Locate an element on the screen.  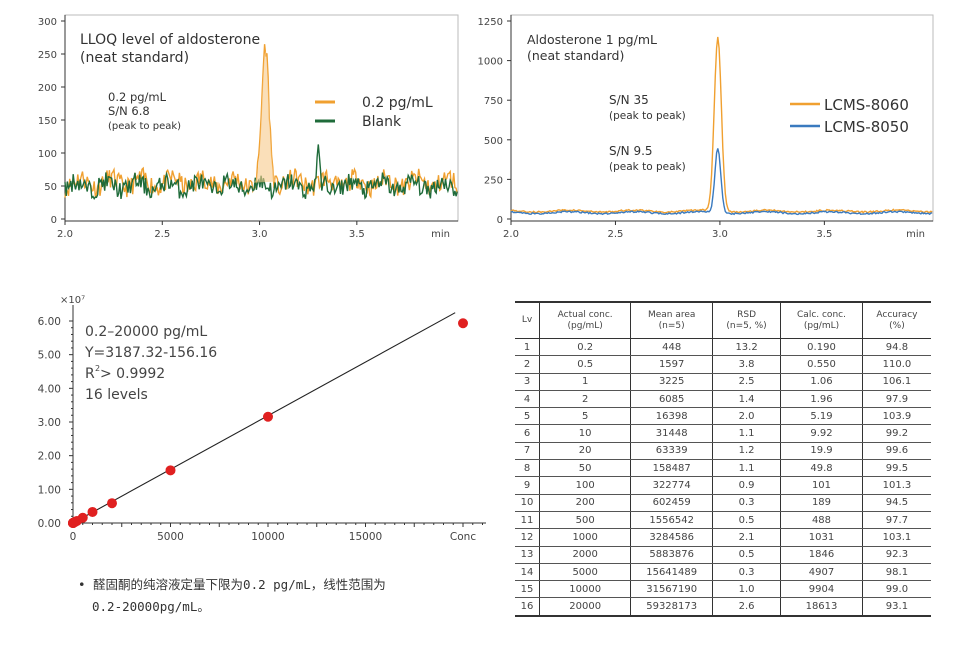
table-cell: 7 is located at coordinates (527, 451).